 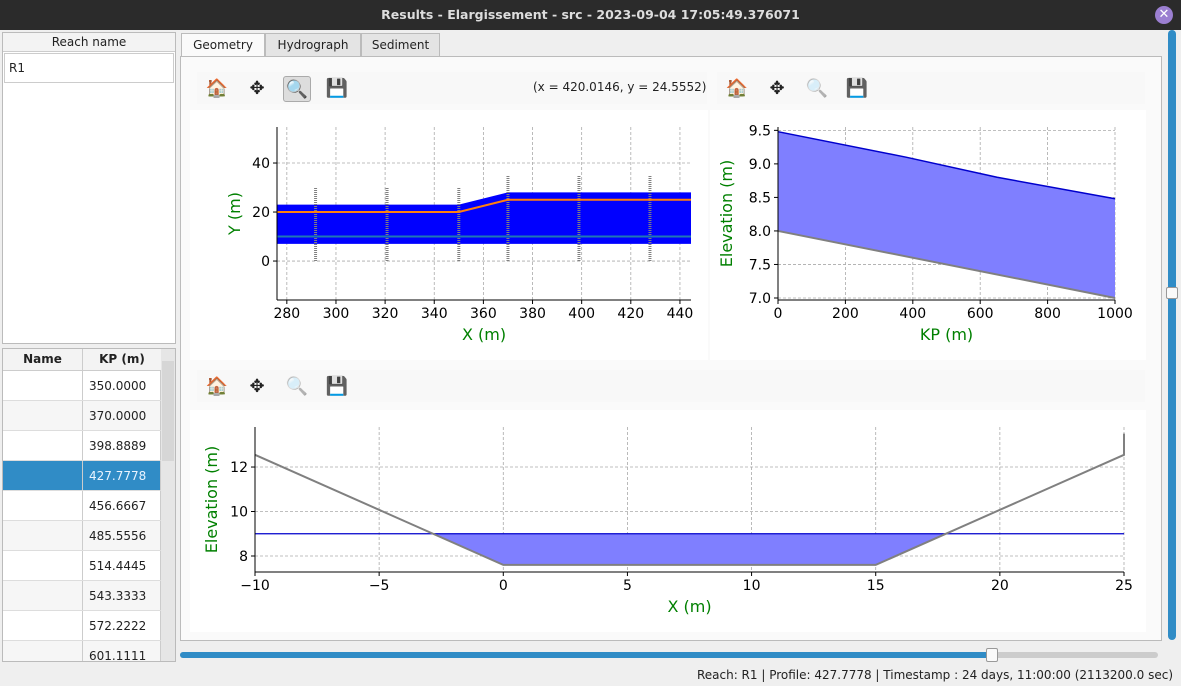 I want to click on cell-kp: 601.1111, so click(x=122, y=651).